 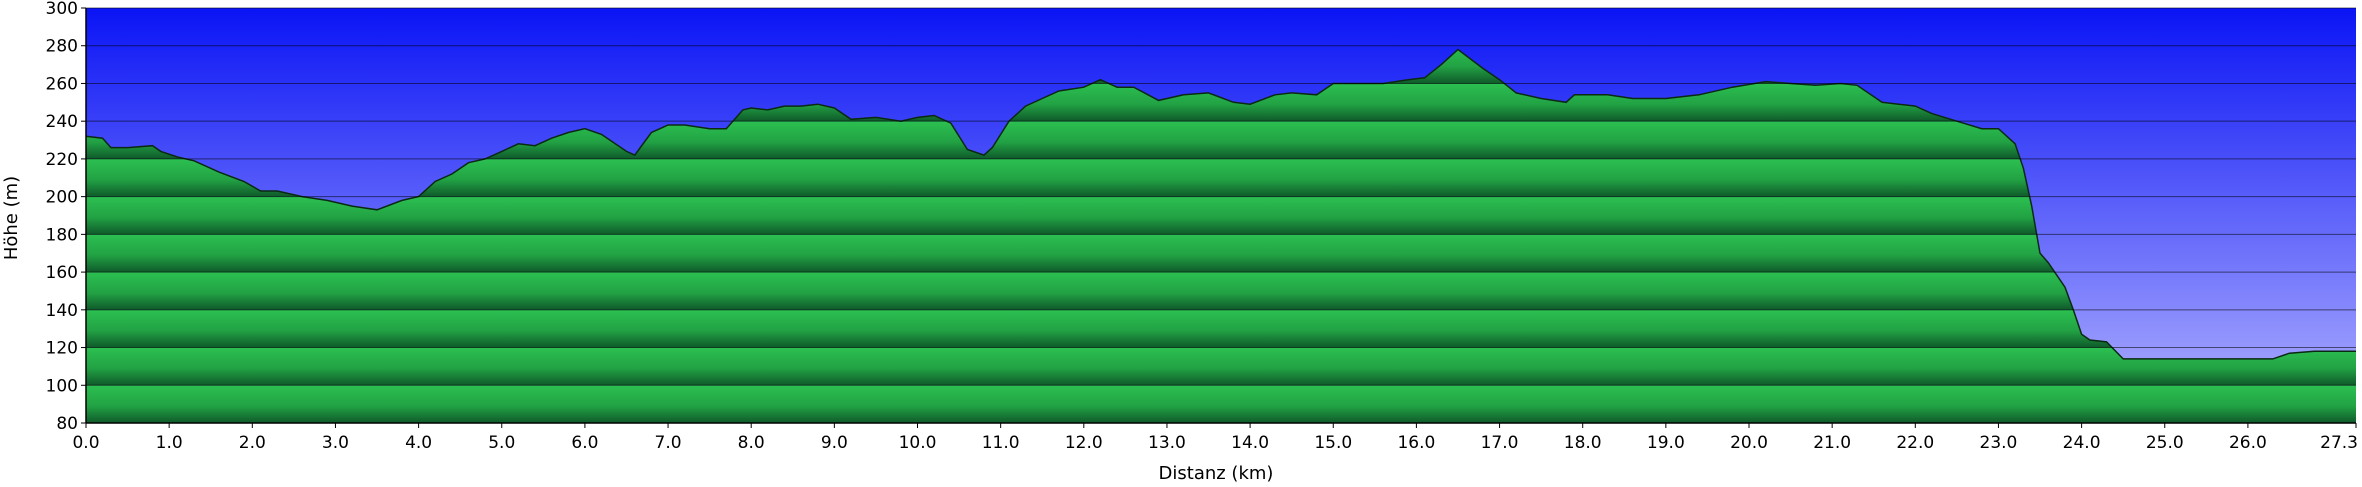 I want to click on y-tick-label: 300, so click(x=62, y=9).